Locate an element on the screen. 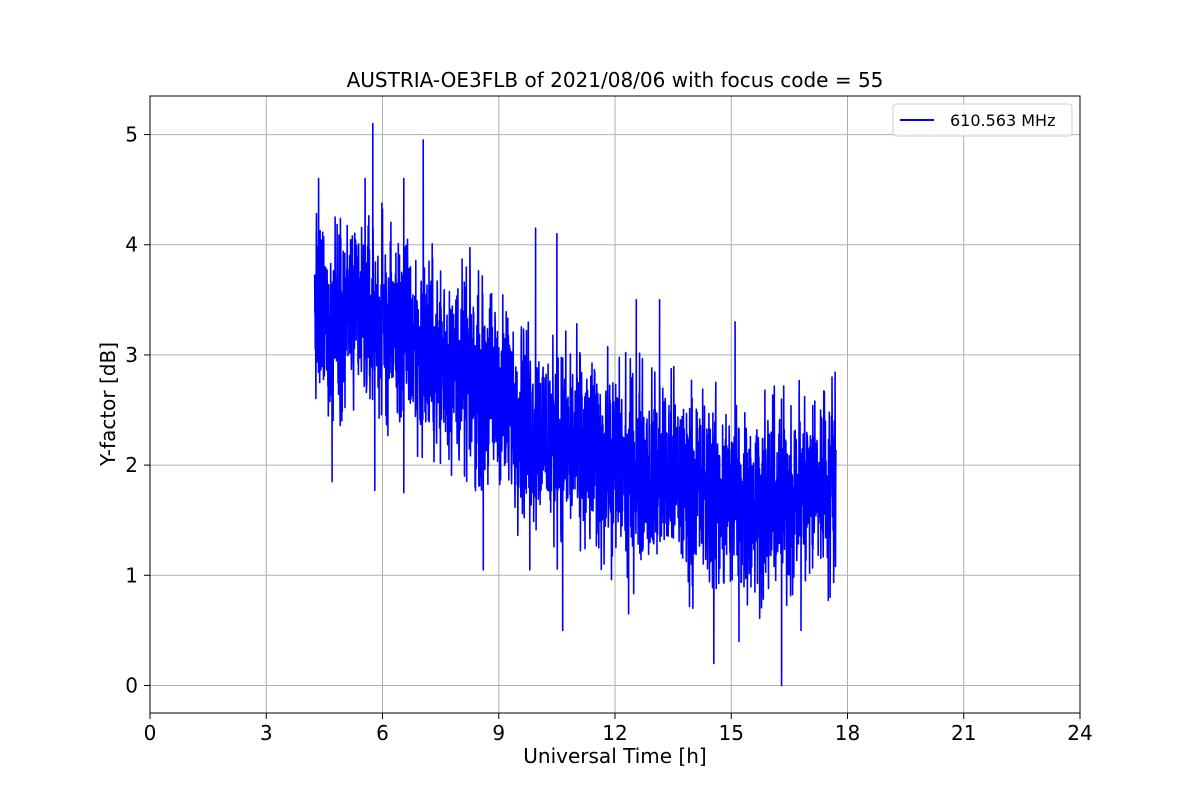 Image resolution: width=1200 pixels, height=800 pixels. x-tick-label: 15 is located at coordinates (731, 733).